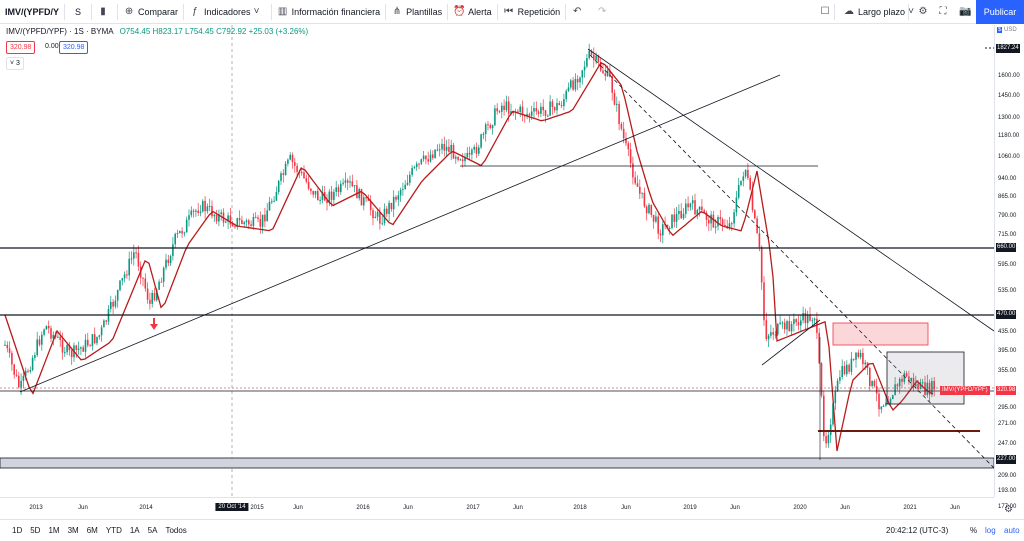 The width and height of the screenshot is (1024, 541). Describe the element at coordinates (532, 12) in the screenshot. I see `replay-button: ⏮ Repetición` at that location.